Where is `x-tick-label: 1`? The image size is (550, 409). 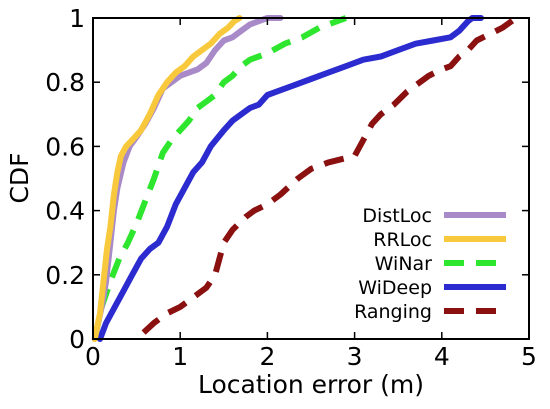
x-tick-label: 1 is located at coordinates (180, 356).